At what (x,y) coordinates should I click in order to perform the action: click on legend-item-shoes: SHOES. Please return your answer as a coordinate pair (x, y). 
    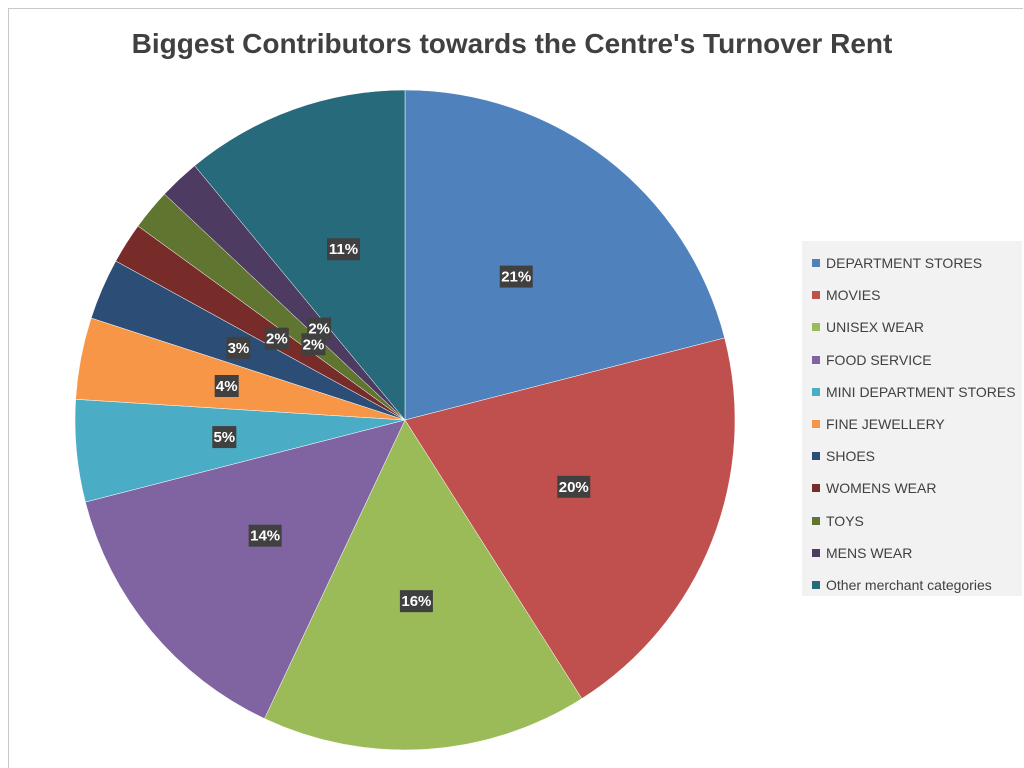
    Looking at the image, I should click on (917, 456).